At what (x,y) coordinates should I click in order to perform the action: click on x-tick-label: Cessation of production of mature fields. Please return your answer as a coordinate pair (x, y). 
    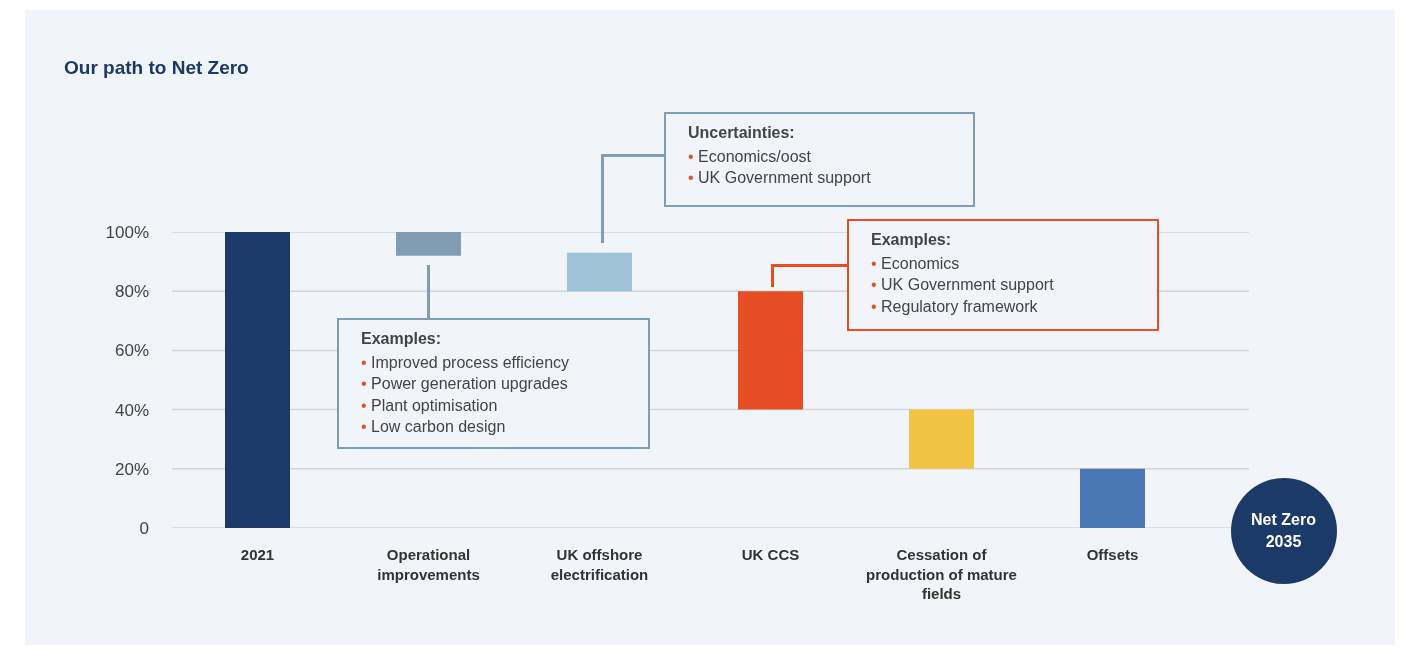
    Looking at the image, I should click on (941, 574).